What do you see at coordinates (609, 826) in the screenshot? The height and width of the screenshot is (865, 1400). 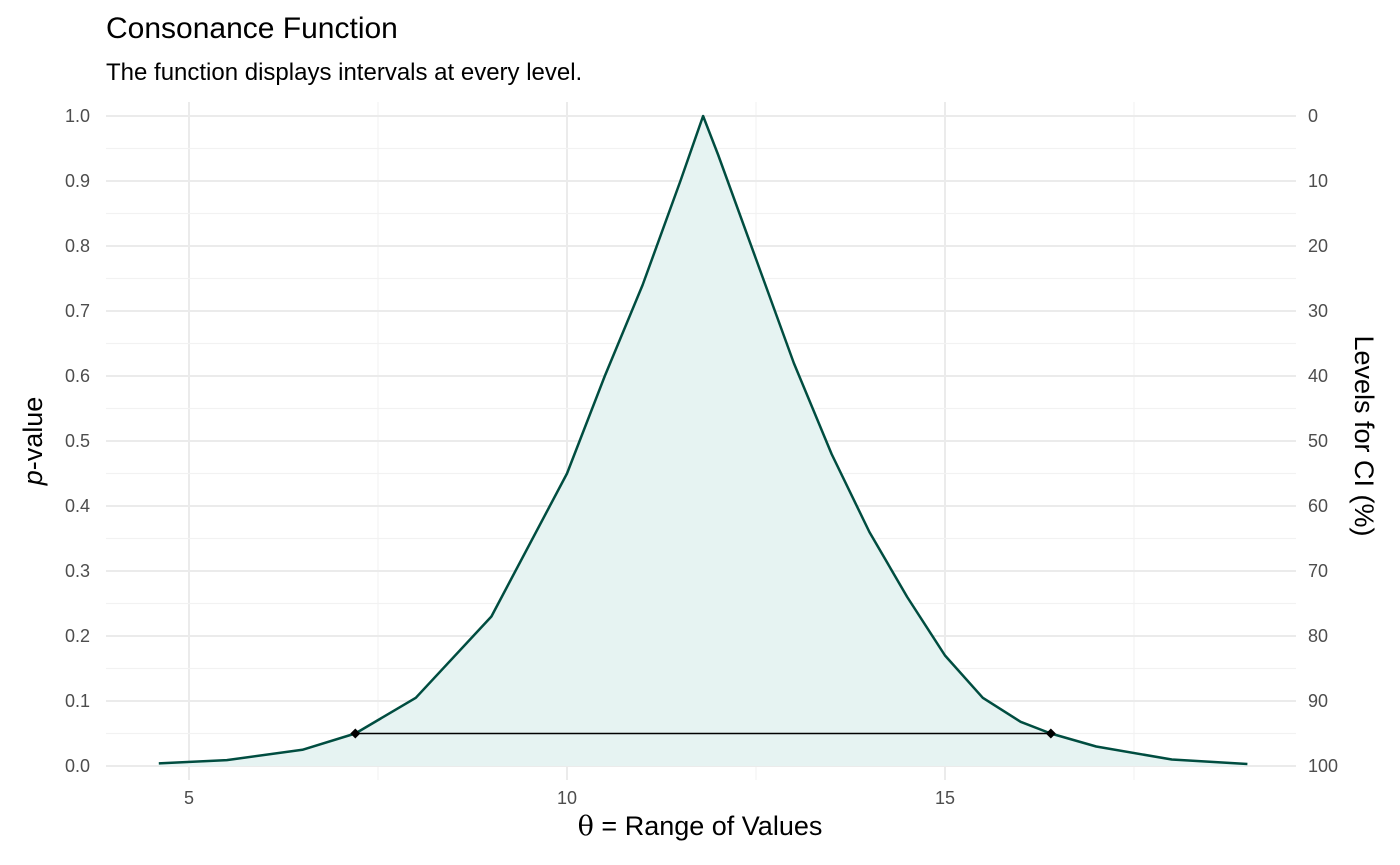 I see `x-axis-equals: =` at bounding box center [609, 826].